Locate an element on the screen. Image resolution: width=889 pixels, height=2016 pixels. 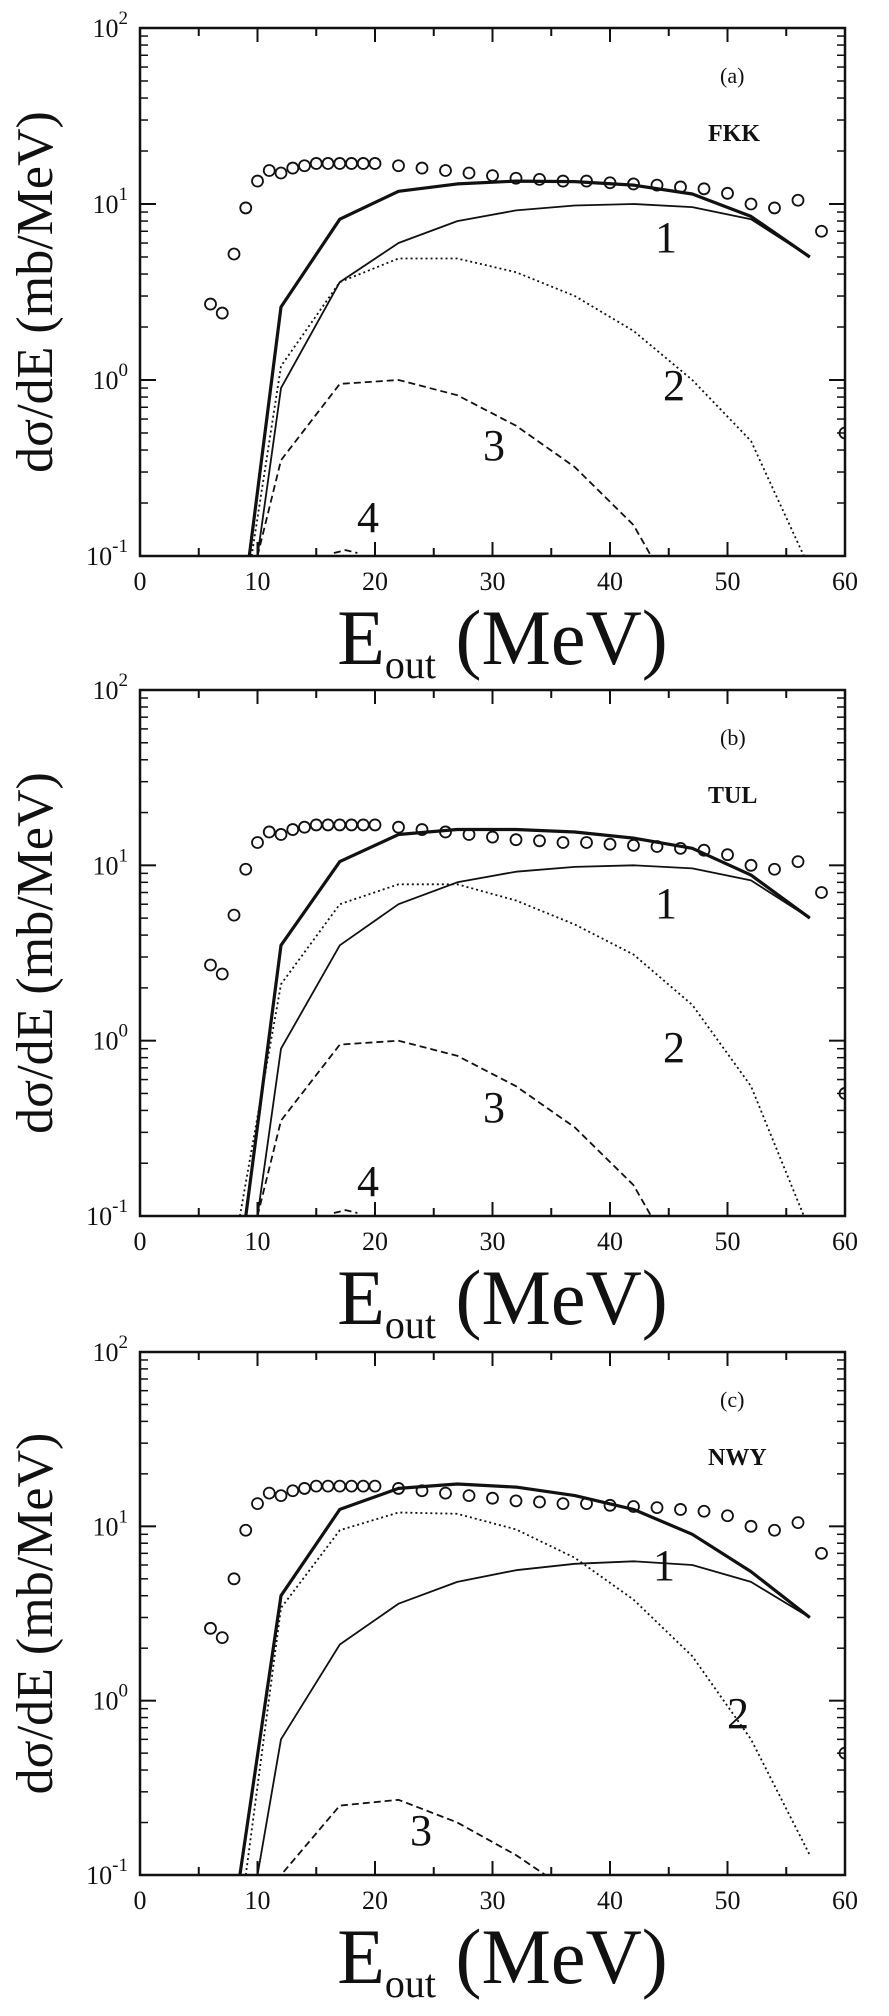
model-name: NWY is located at coordinates (737, 1458).